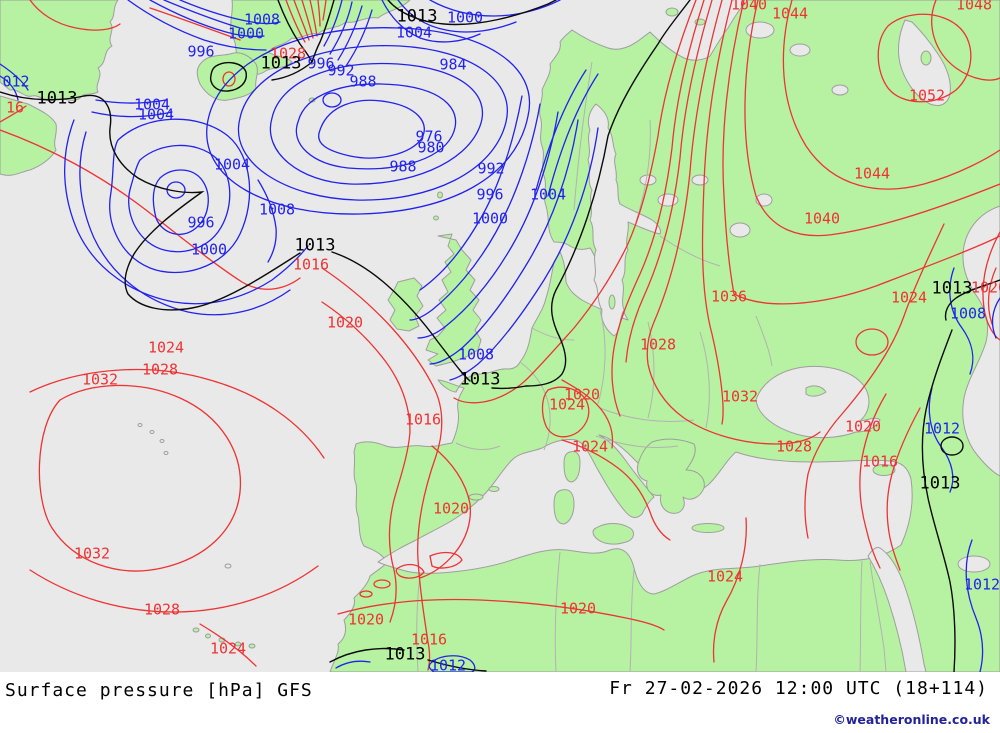 This screenshot has height=733, width=1000. I want to click on lake-ladoga, so click(740, 230).